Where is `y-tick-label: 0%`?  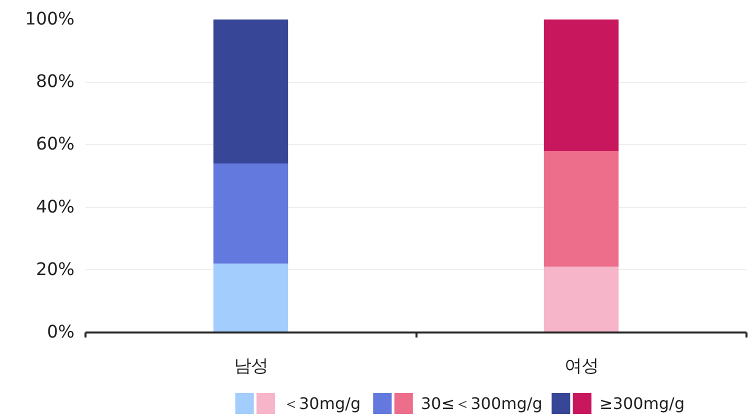
y-tick-label: 0% is located at coordinates (61, 332).